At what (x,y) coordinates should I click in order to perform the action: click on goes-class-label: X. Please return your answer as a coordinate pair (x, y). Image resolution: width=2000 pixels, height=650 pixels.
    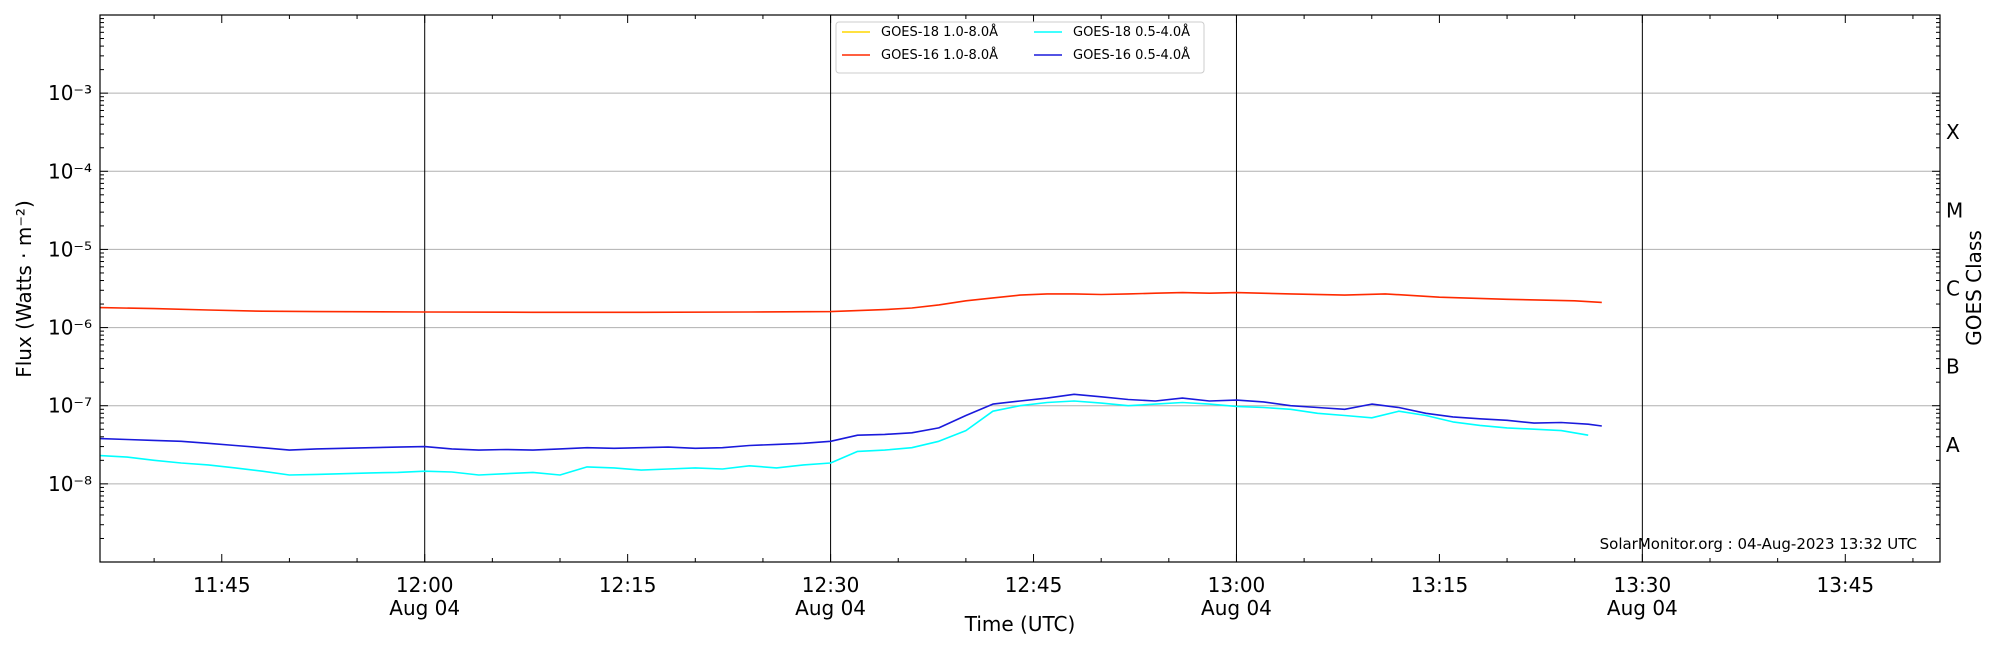
    Looking at the image, I should click on (1953, 132).